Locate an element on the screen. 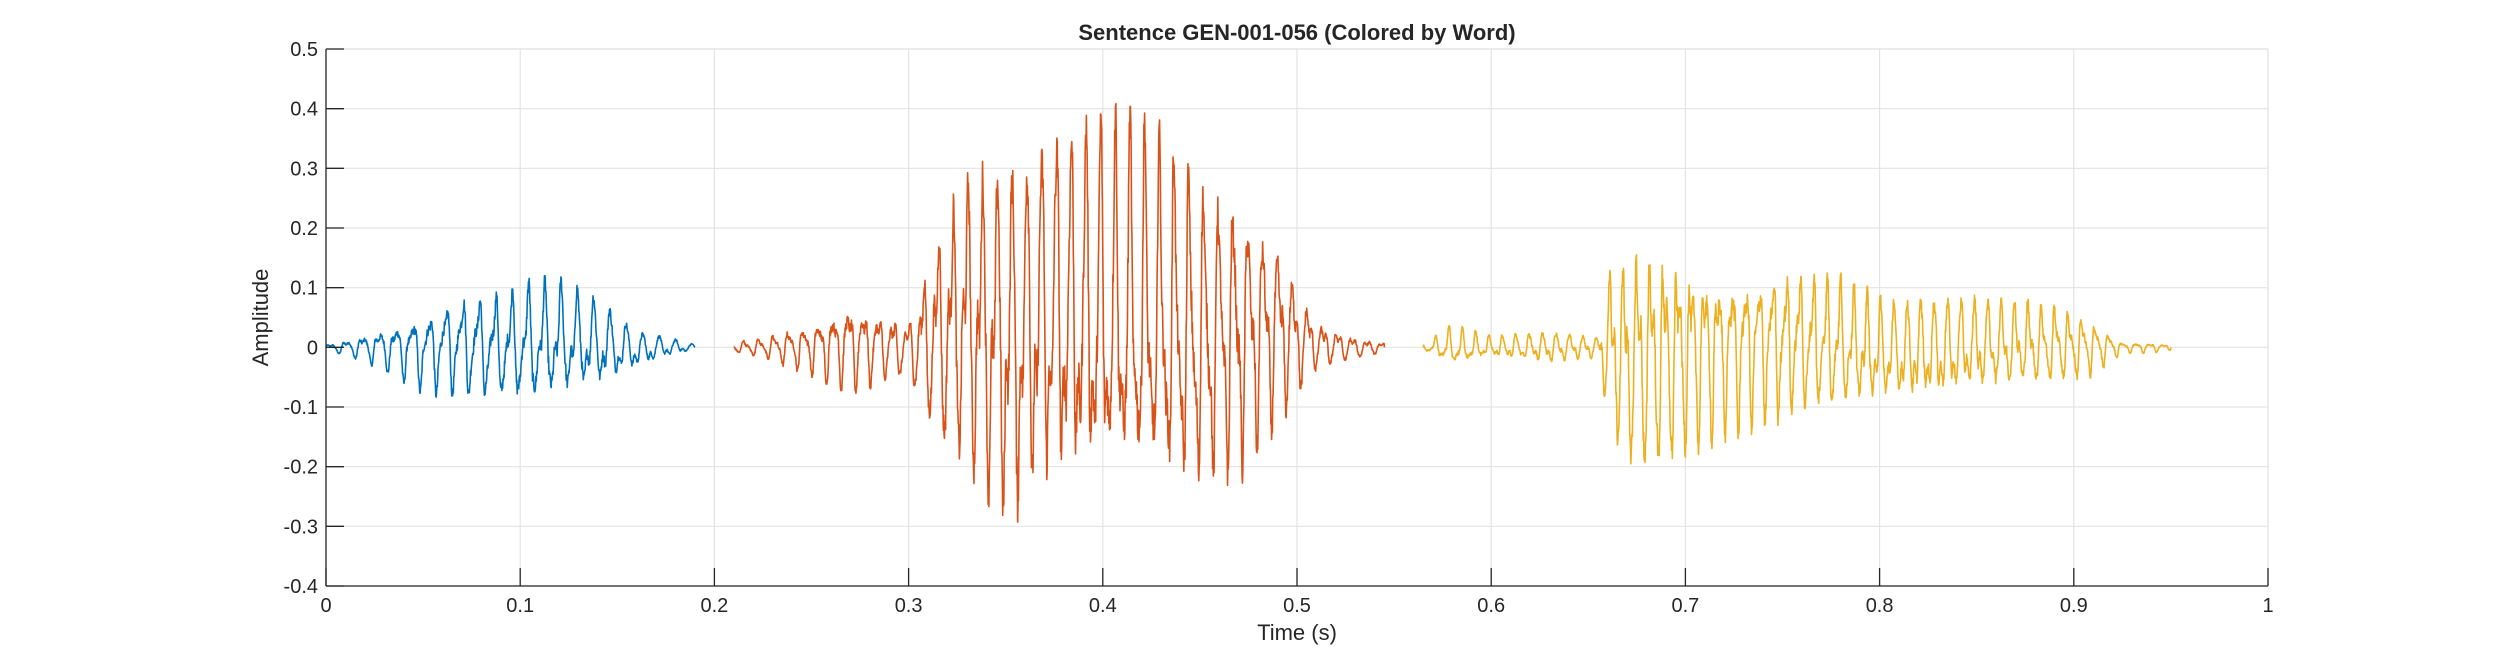  y-tick-label: -0.1 is located at coordinates (301, 408).